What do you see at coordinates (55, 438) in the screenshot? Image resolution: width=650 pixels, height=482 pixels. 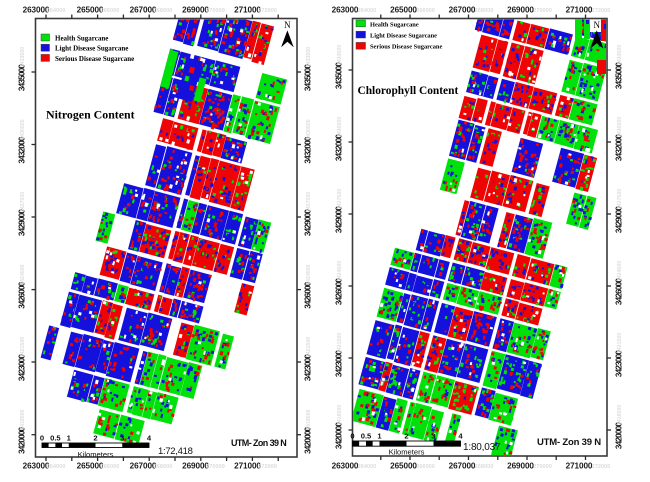 I see `svg-text: 0.5` at bounding box center [55, 438].